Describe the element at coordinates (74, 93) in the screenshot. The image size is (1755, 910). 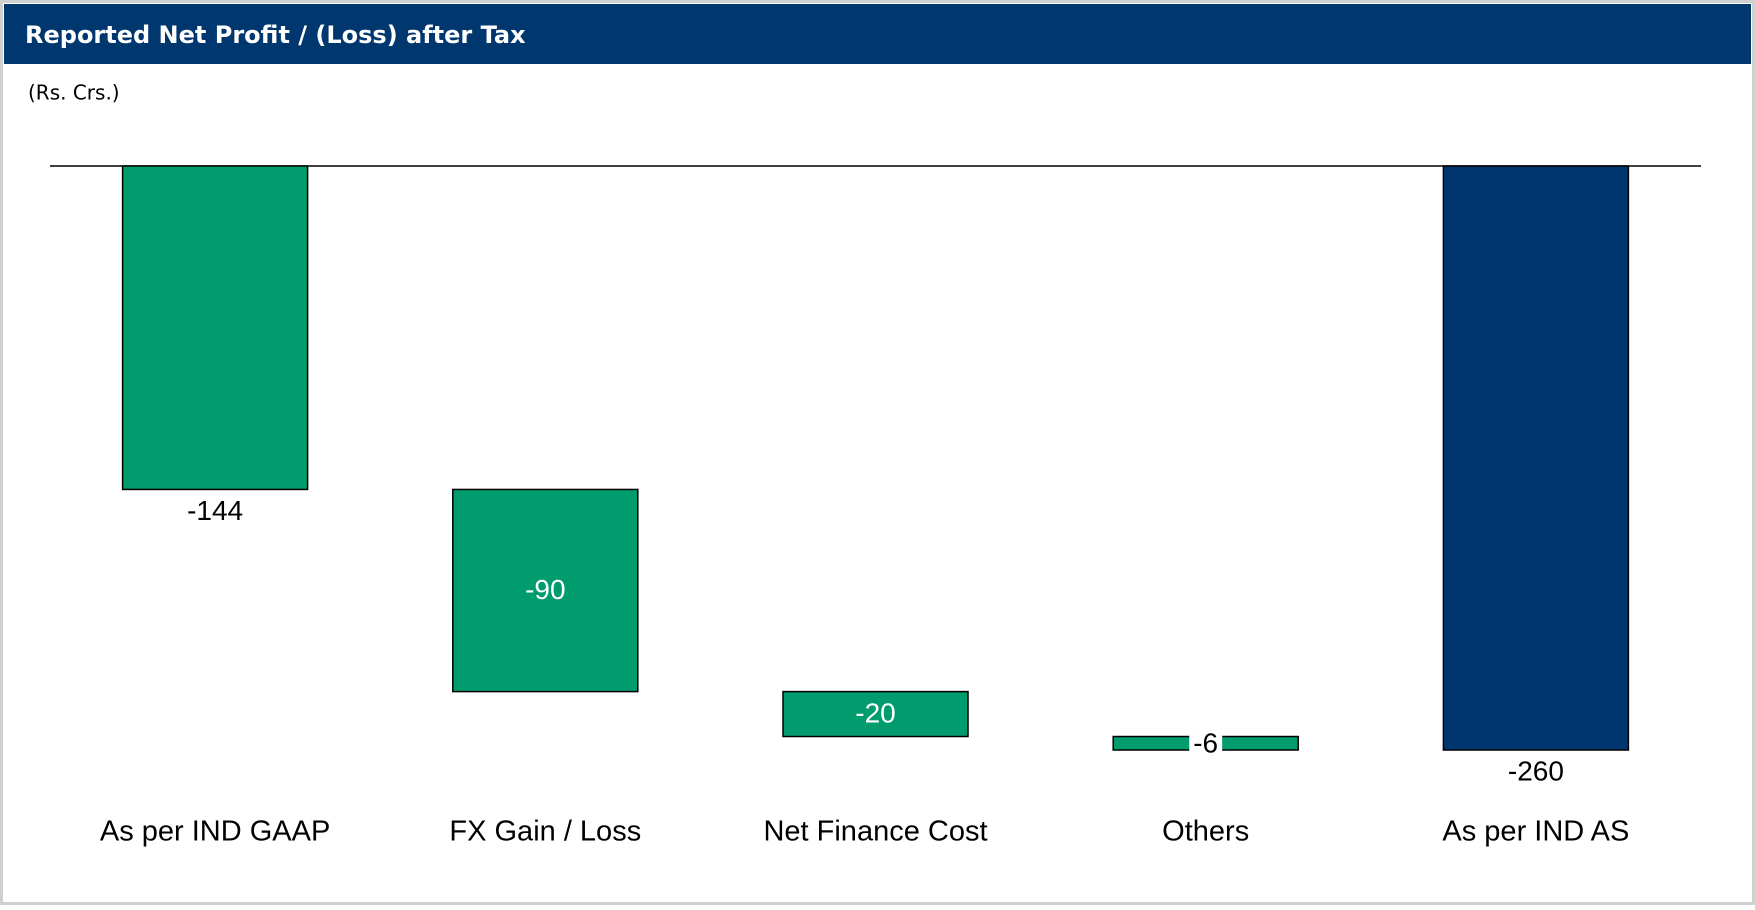
I see `chart-subtitle: (Rs. Crs.)` at that location.